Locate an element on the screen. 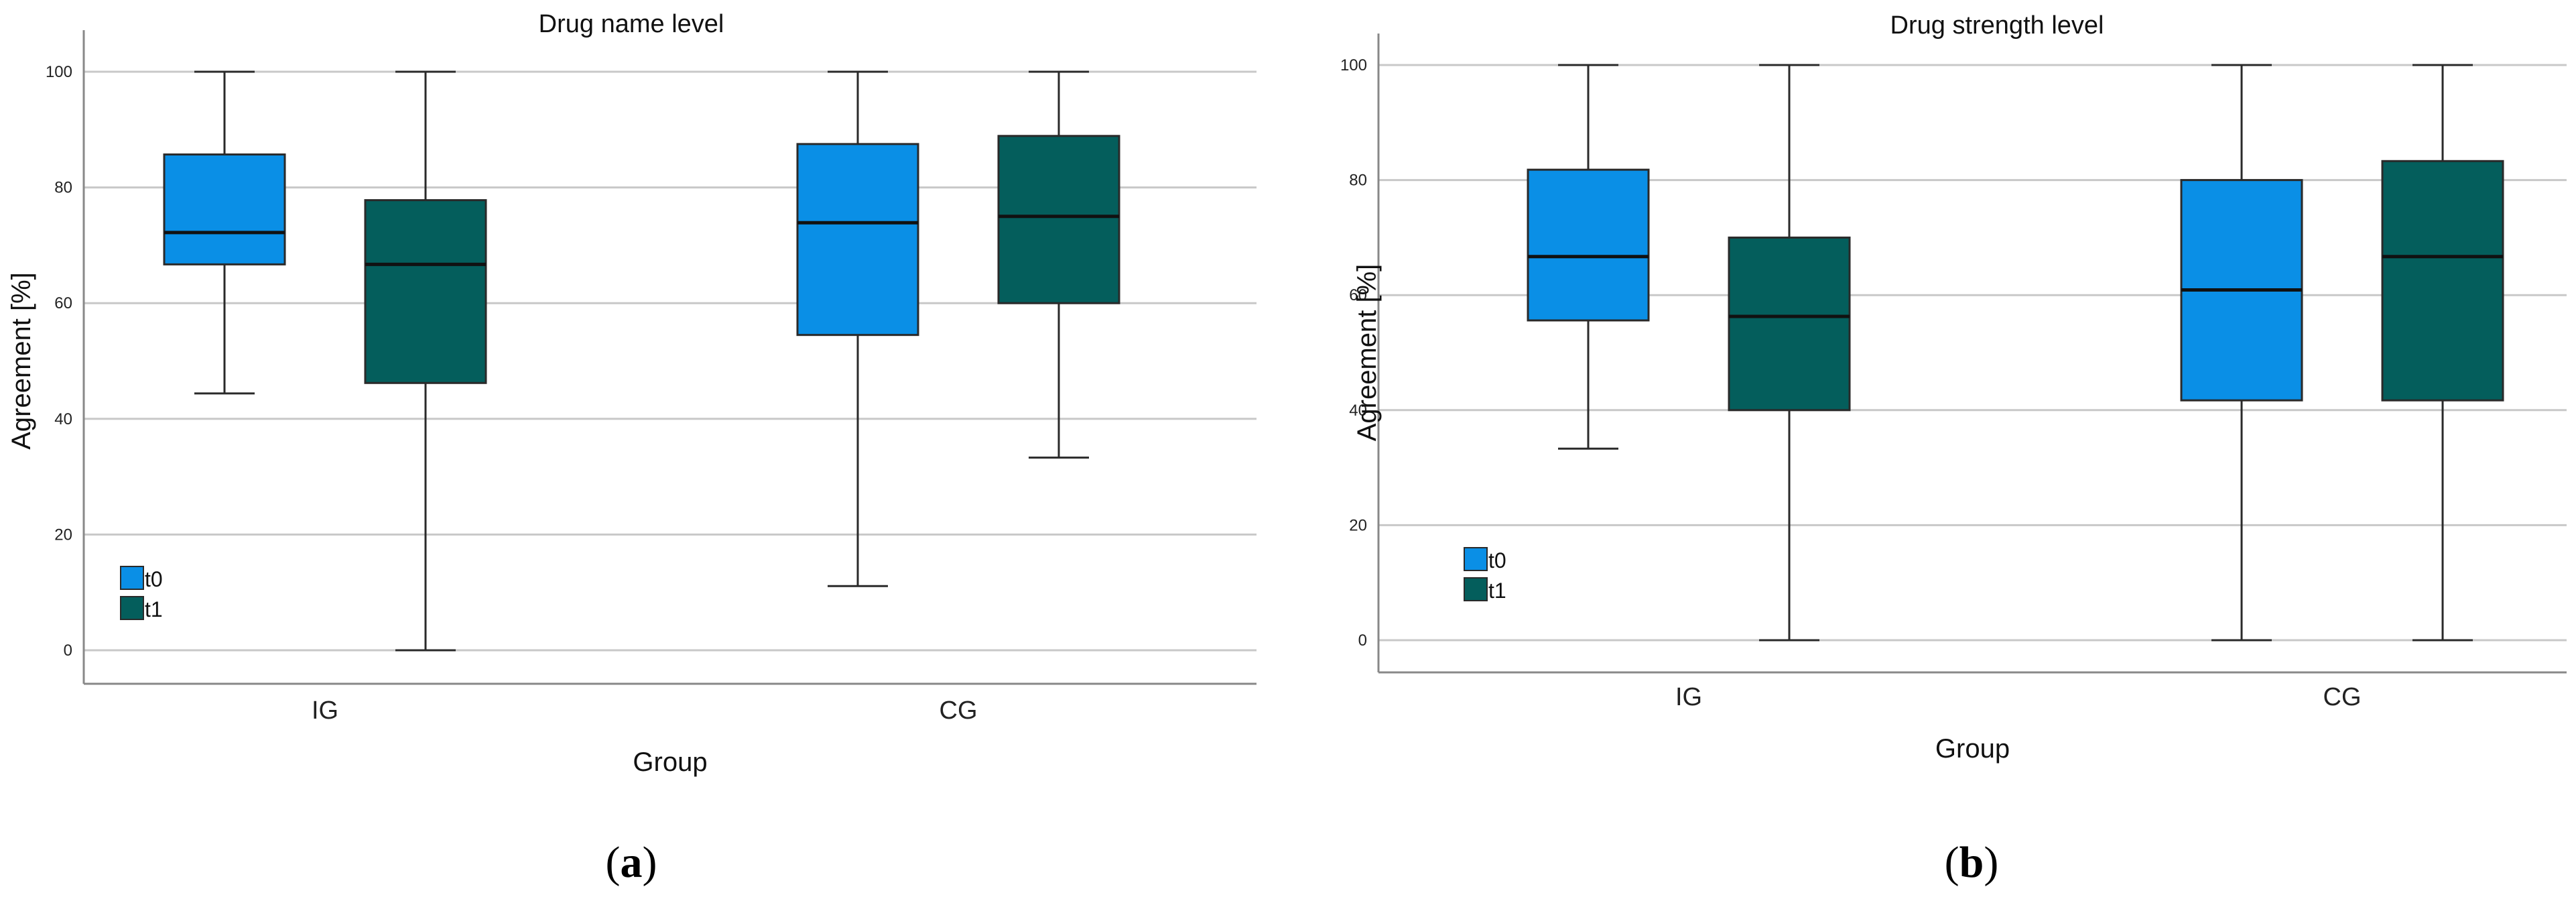 Image resolution: width=2576 pixels, height=905 pixels. caption-letter: a is located at coordinates (632, 862).